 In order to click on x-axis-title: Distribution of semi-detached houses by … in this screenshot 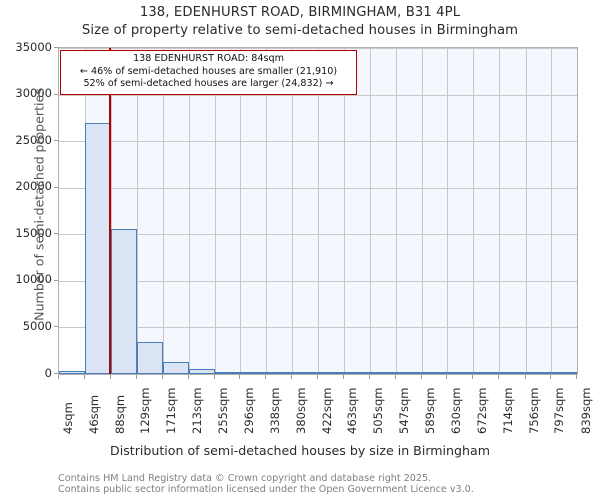, I will do `click(300, 450)`.